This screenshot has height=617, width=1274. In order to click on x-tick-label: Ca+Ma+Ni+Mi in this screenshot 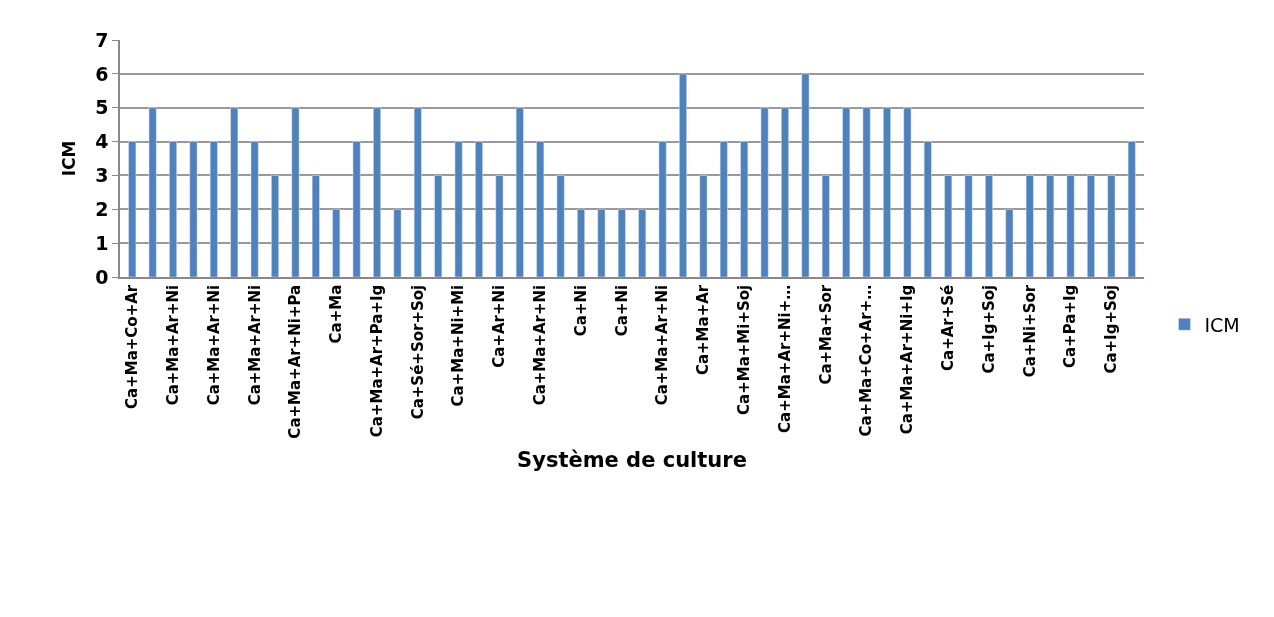, I will do `click(458, 345)`.